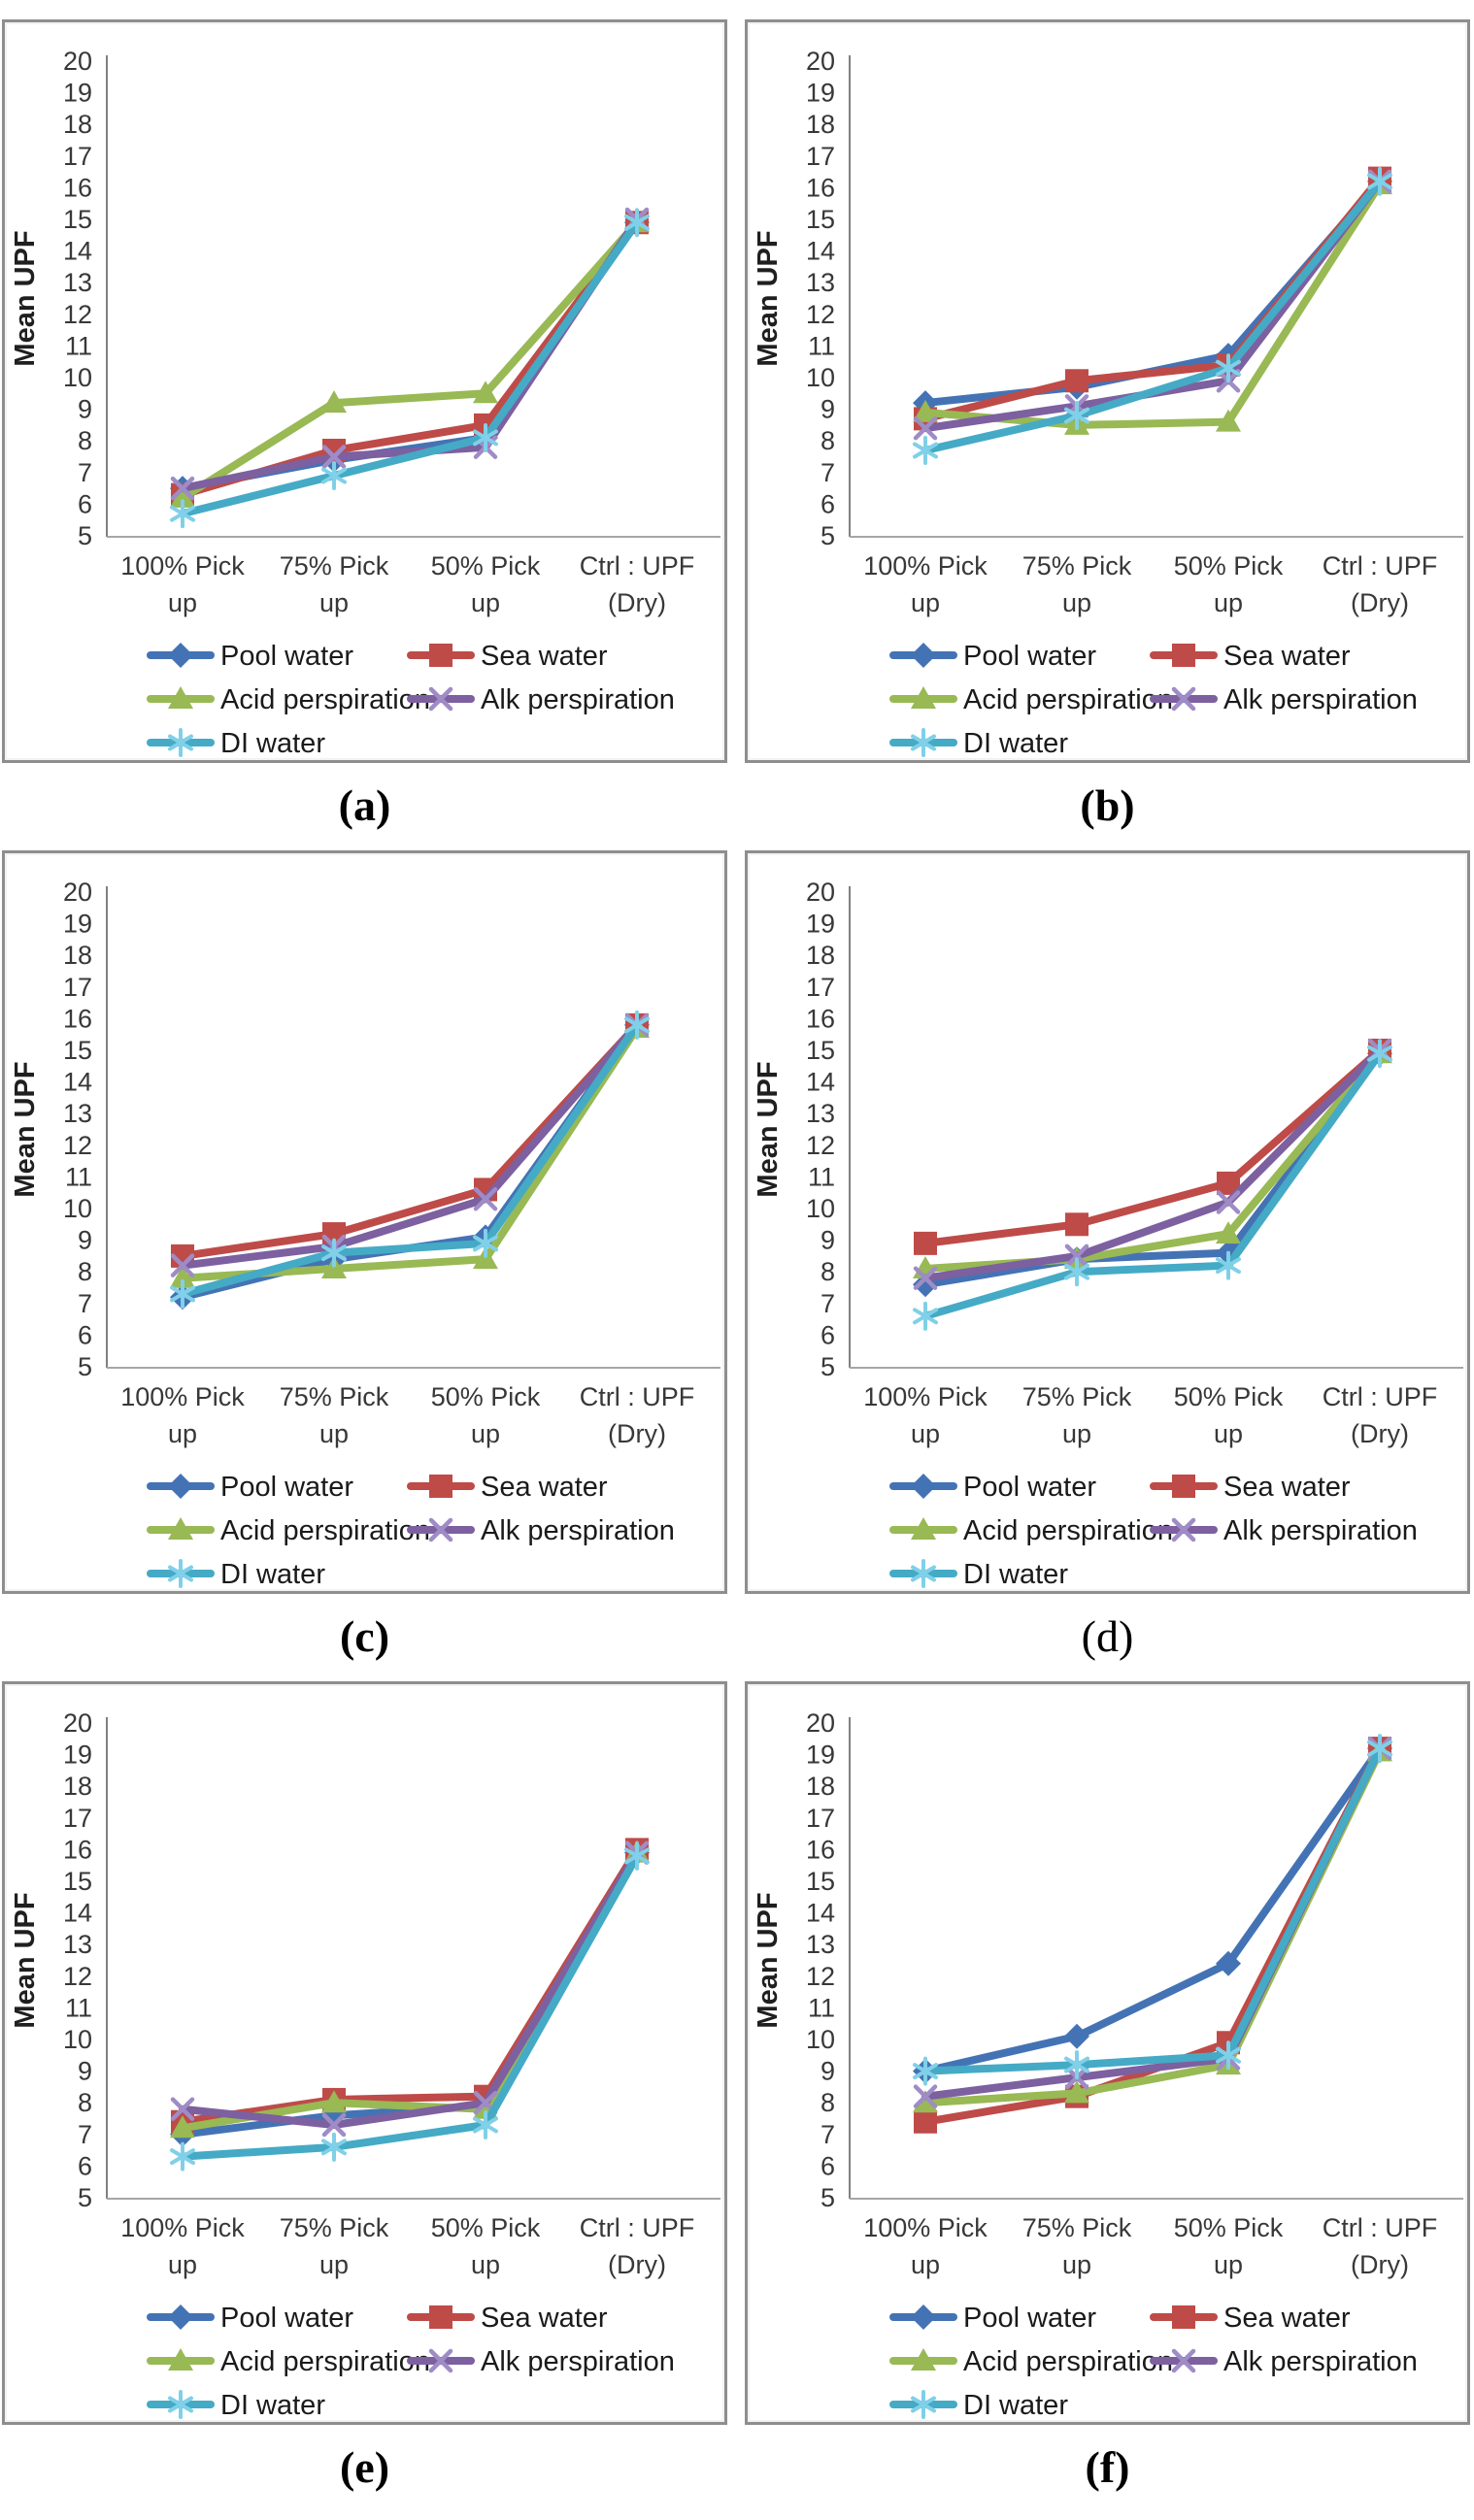  Describe the element at coordinates (26, 298) in the screenshot. I see `y-axis-title: Mean UPF` at that location.